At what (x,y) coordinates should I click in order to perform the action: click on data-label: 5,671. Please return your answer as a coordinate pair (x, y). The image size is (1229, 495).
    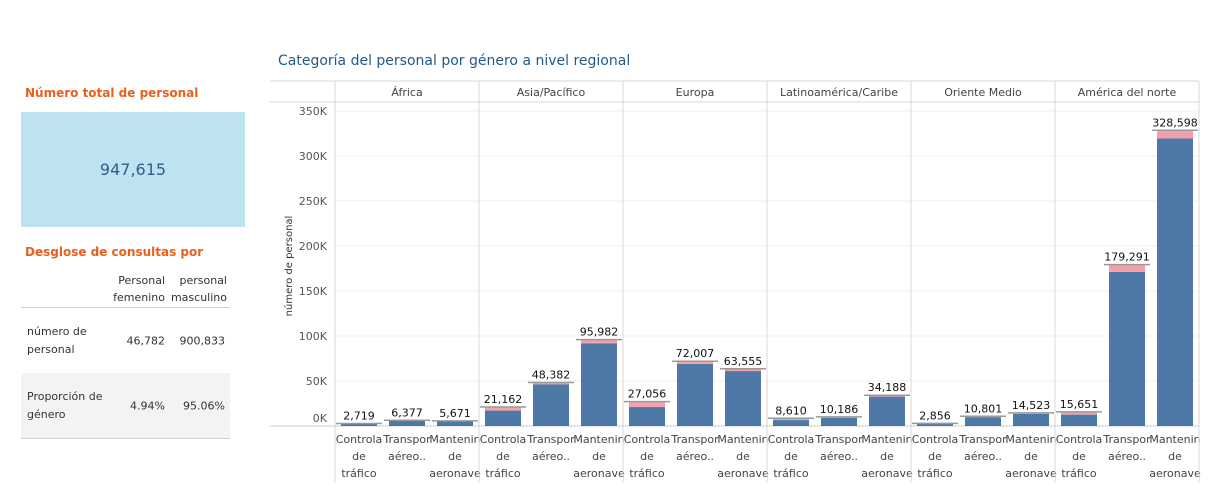
    Looking at the image, I should click on (455, 413).